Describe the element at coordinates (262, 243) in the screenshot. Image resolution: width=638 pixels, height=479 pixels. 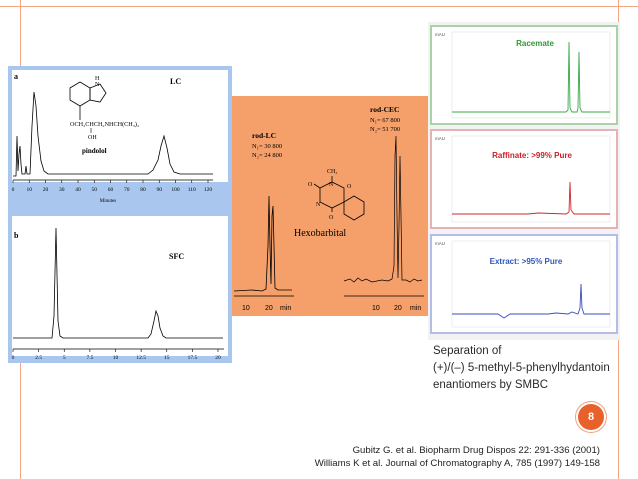
I see `rod-lc-trace` at that location.